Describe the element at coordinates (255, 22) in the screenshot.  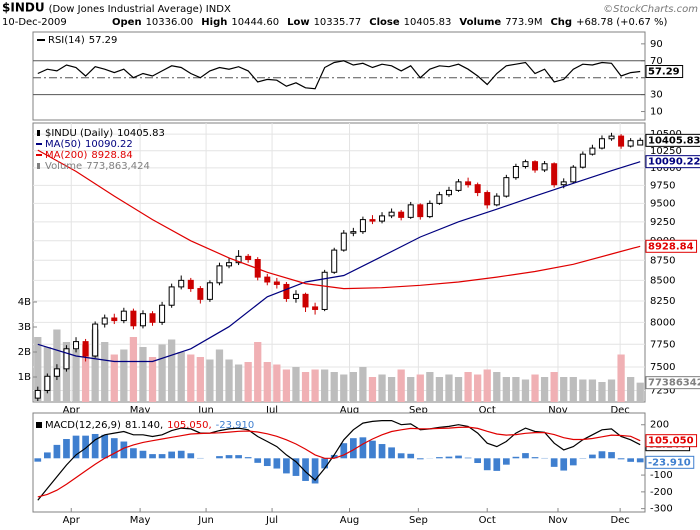
I see `quote-value: 10444.60` at that location.